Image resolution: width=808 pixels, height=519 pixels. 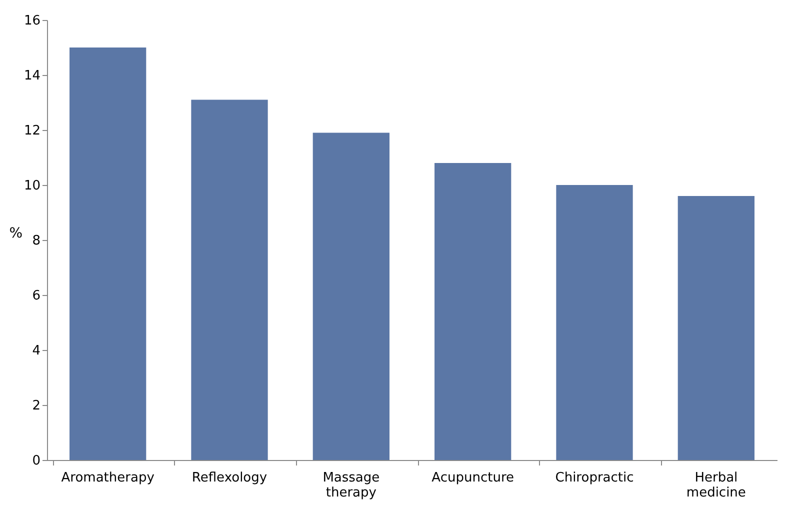 What do you see at coordinates (32, 186) in the screenshot?
I see `y-tick-label: 10` at bounding box center [32, 186].